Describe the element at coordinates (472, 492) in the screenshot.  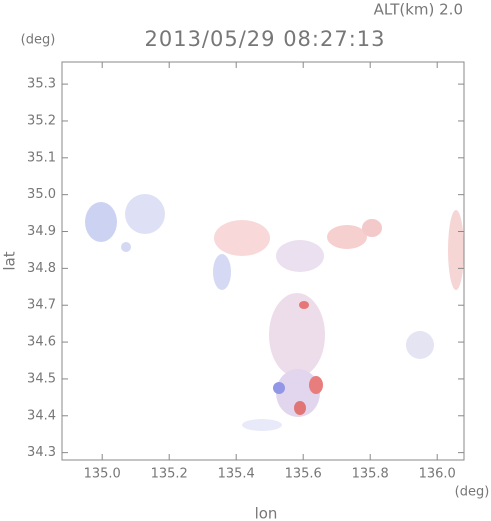
I see `x-unit: (deg)` at that location.